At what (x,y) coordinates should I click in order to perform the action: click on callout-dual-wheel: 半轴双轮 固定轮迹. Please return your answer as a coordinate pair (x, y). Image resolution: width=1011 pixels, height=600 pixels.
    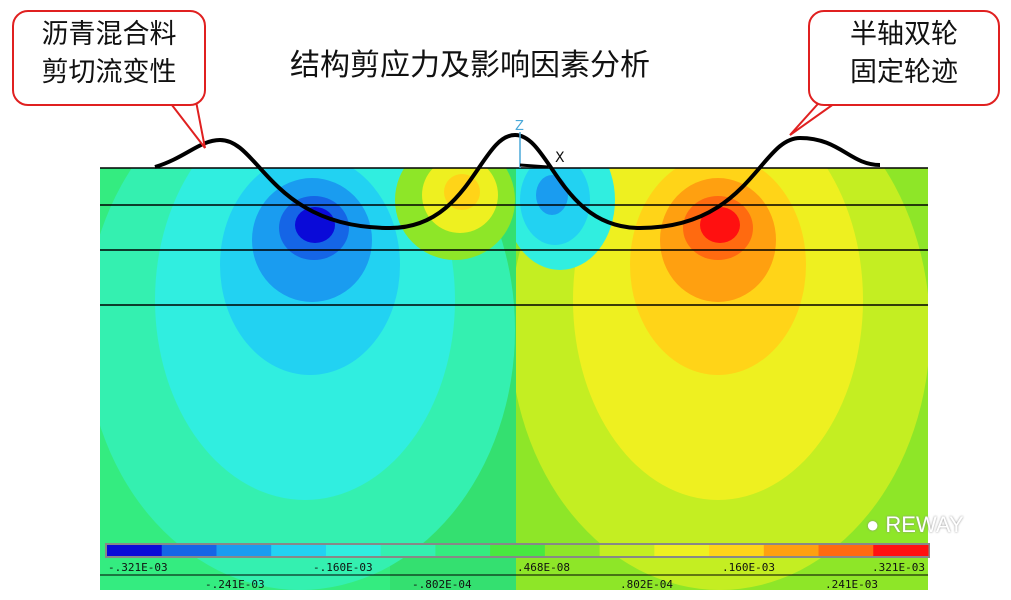
    Looking at the image, I should click on (904, 58).